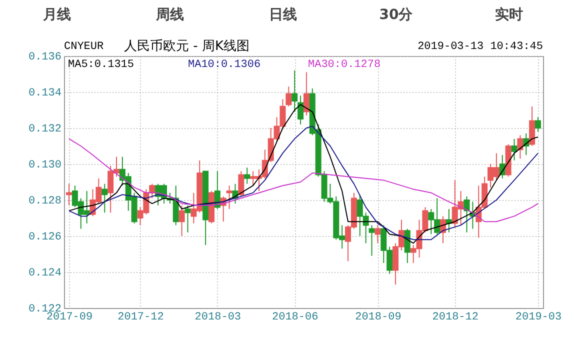 The height and width of the screenshot is (340, 573). What do you see at coordinates (45, 166) in the screenshot?
I see `y-tick-label: 0.130` at bounding box center [45, 166].